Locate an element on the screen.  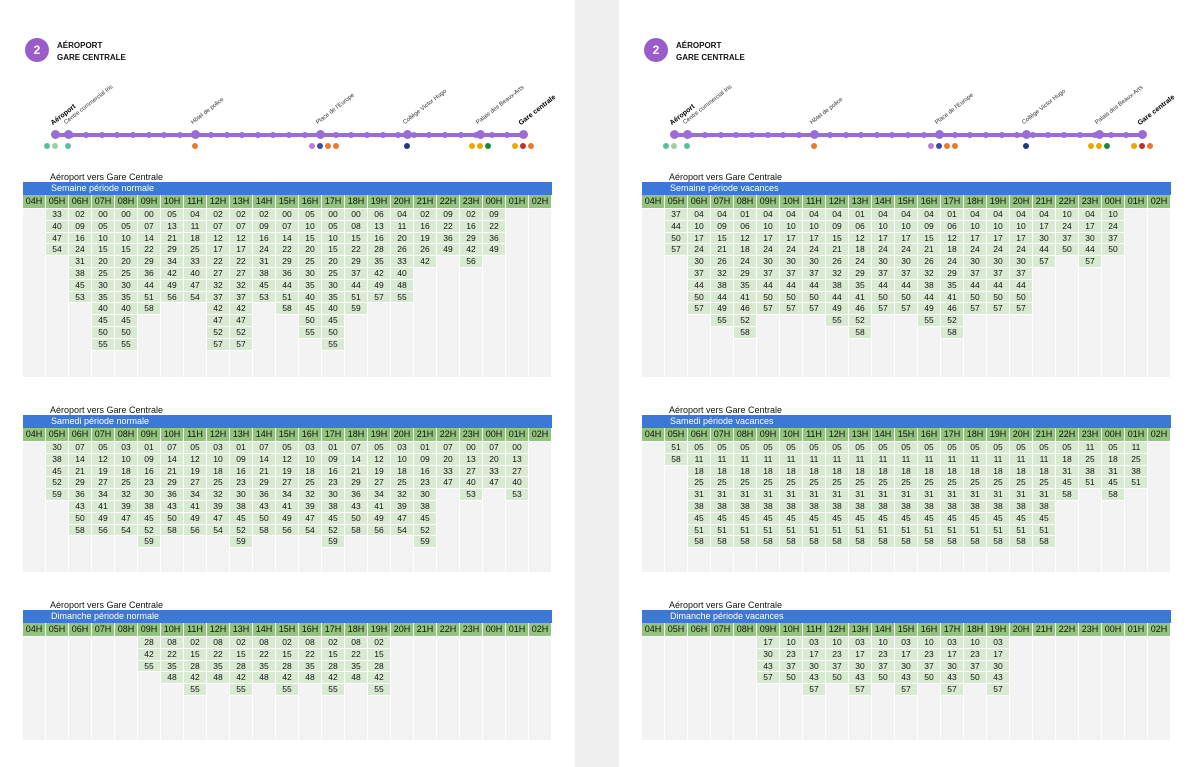
departure-minute: 18 is located at coordinates (195, 238).